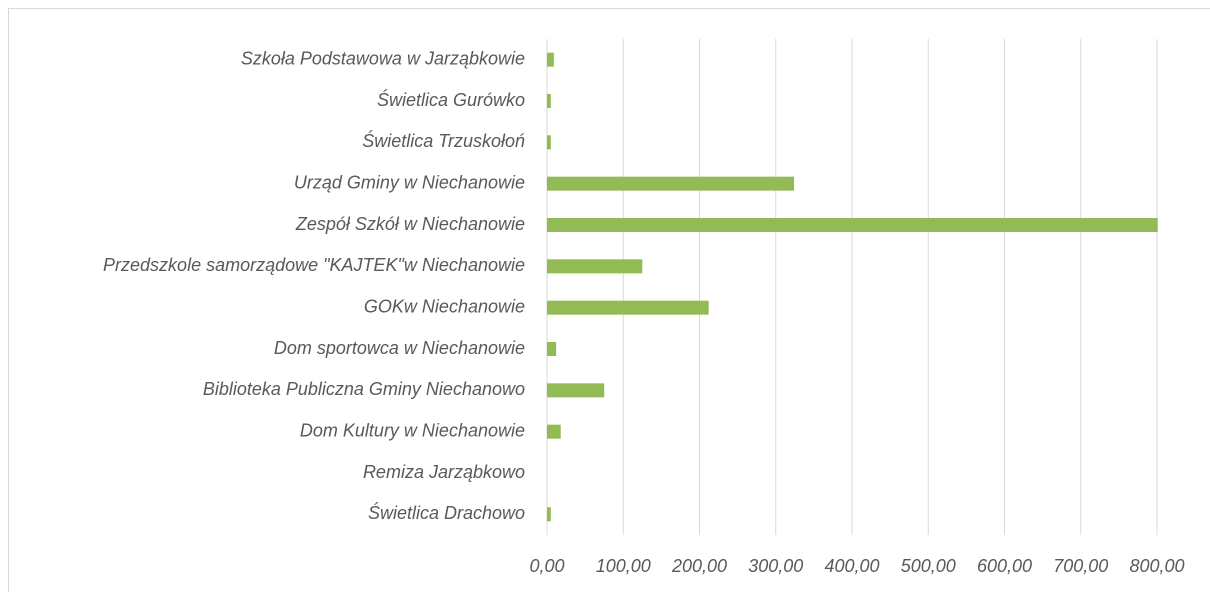  Describe the element at coordinates (1004, 566) in the screenshot. I see `x-tick-label: 600,00` at that location.